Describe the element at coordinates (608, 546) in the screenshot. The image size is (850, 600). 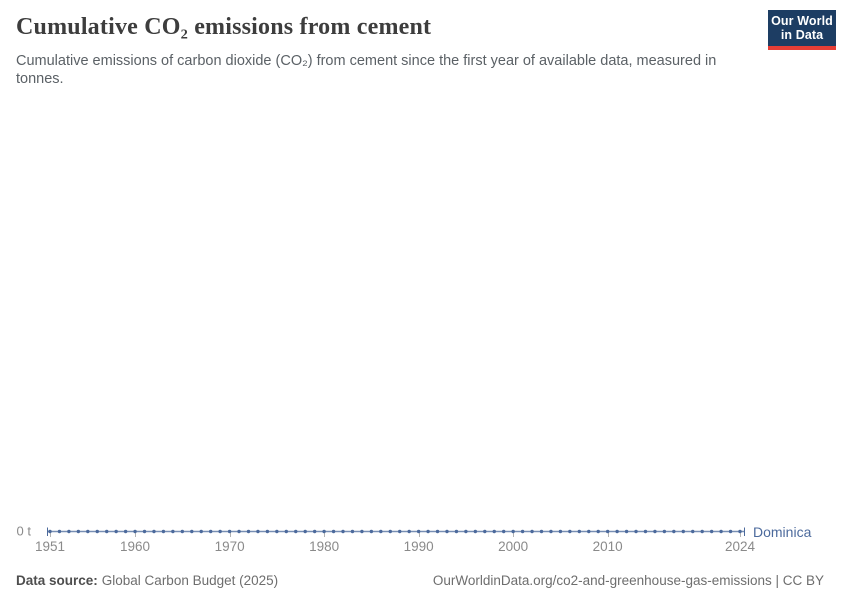
I see `svg-text: 2010` at that location.